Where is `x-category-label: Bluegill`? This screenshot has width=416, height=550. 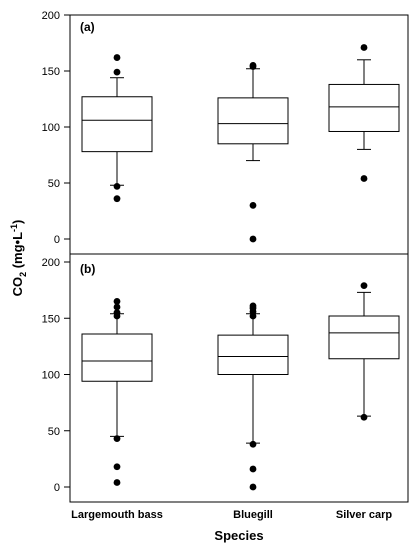 x-category-label: Bluegill is located at coordinates (253, 515).